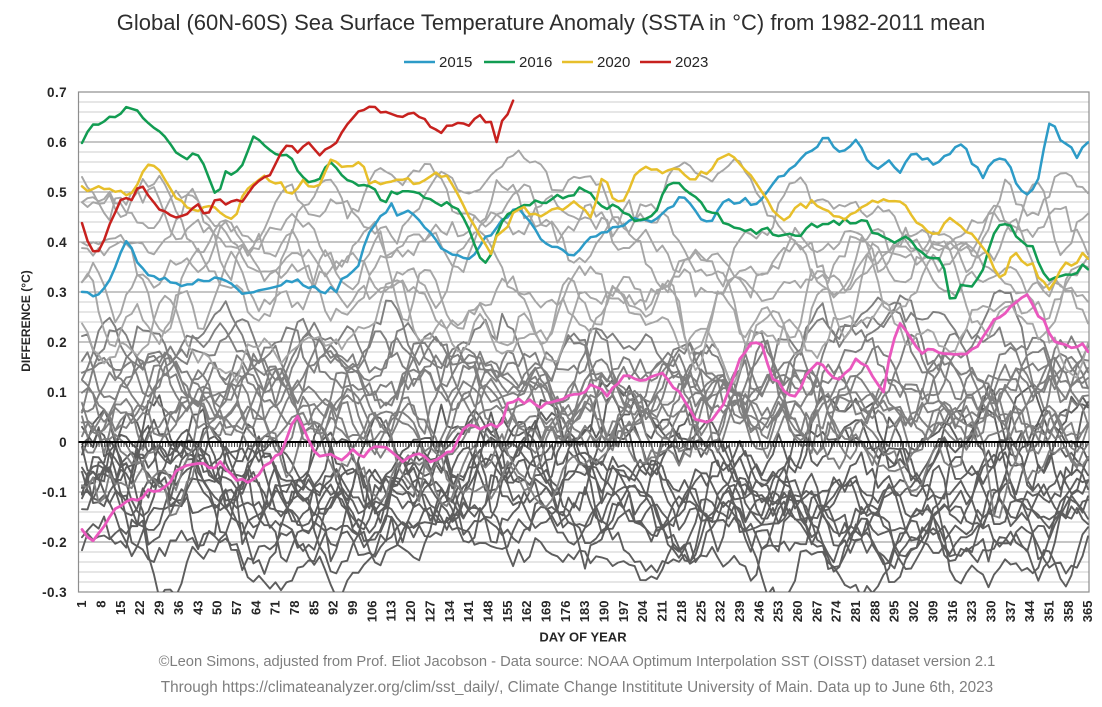 The image size is (1102, 707). I want to click on svg-text: 148, so click(488, 612).